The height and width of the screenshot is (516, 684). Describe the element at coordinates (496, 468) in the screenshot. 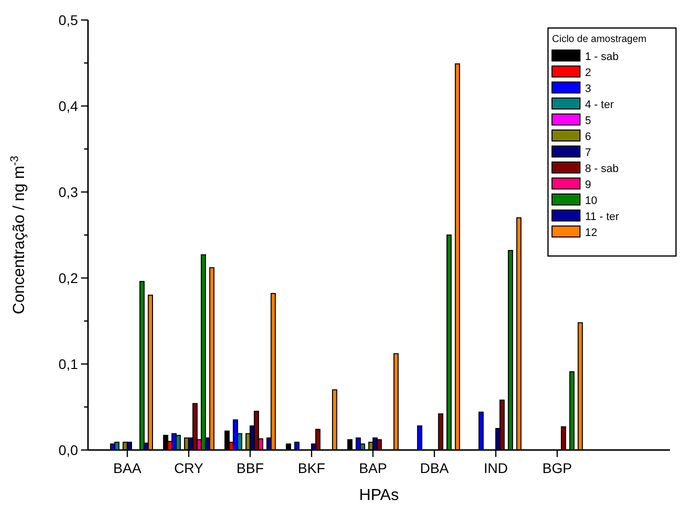

I see `x-tick-label: IND` at that location.